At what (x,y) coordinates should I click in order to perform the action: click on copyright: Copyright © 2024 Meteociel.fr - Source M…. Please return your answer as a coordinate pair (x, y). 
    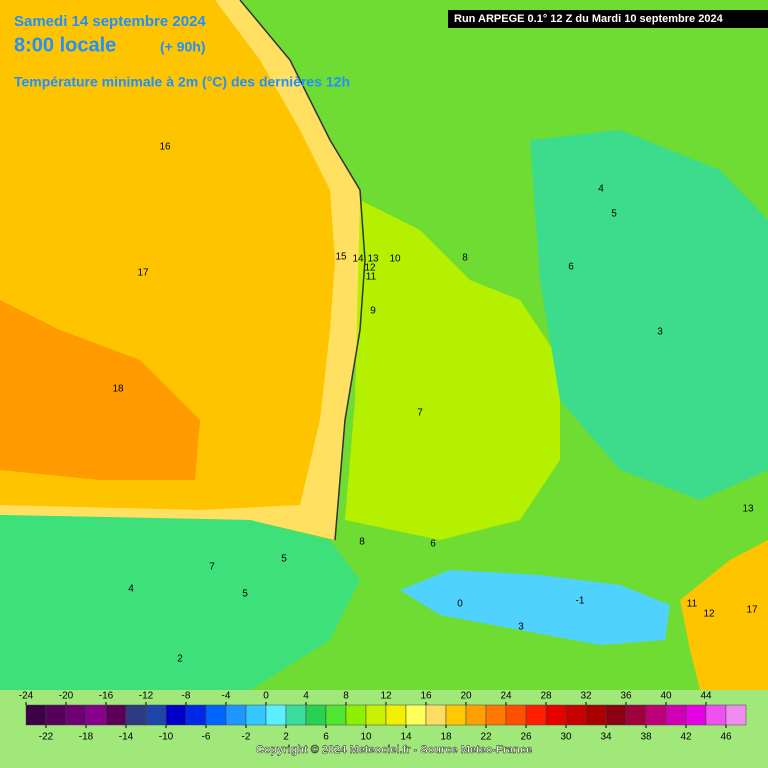
    Looking at the image, I should click on (394, 750).